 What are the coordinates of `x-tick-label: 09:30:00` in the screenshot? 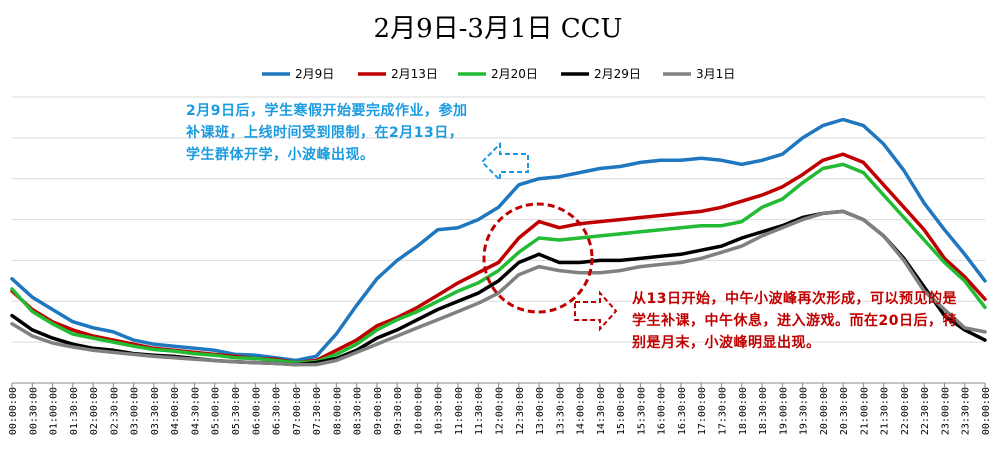 It's located at (398, 411).